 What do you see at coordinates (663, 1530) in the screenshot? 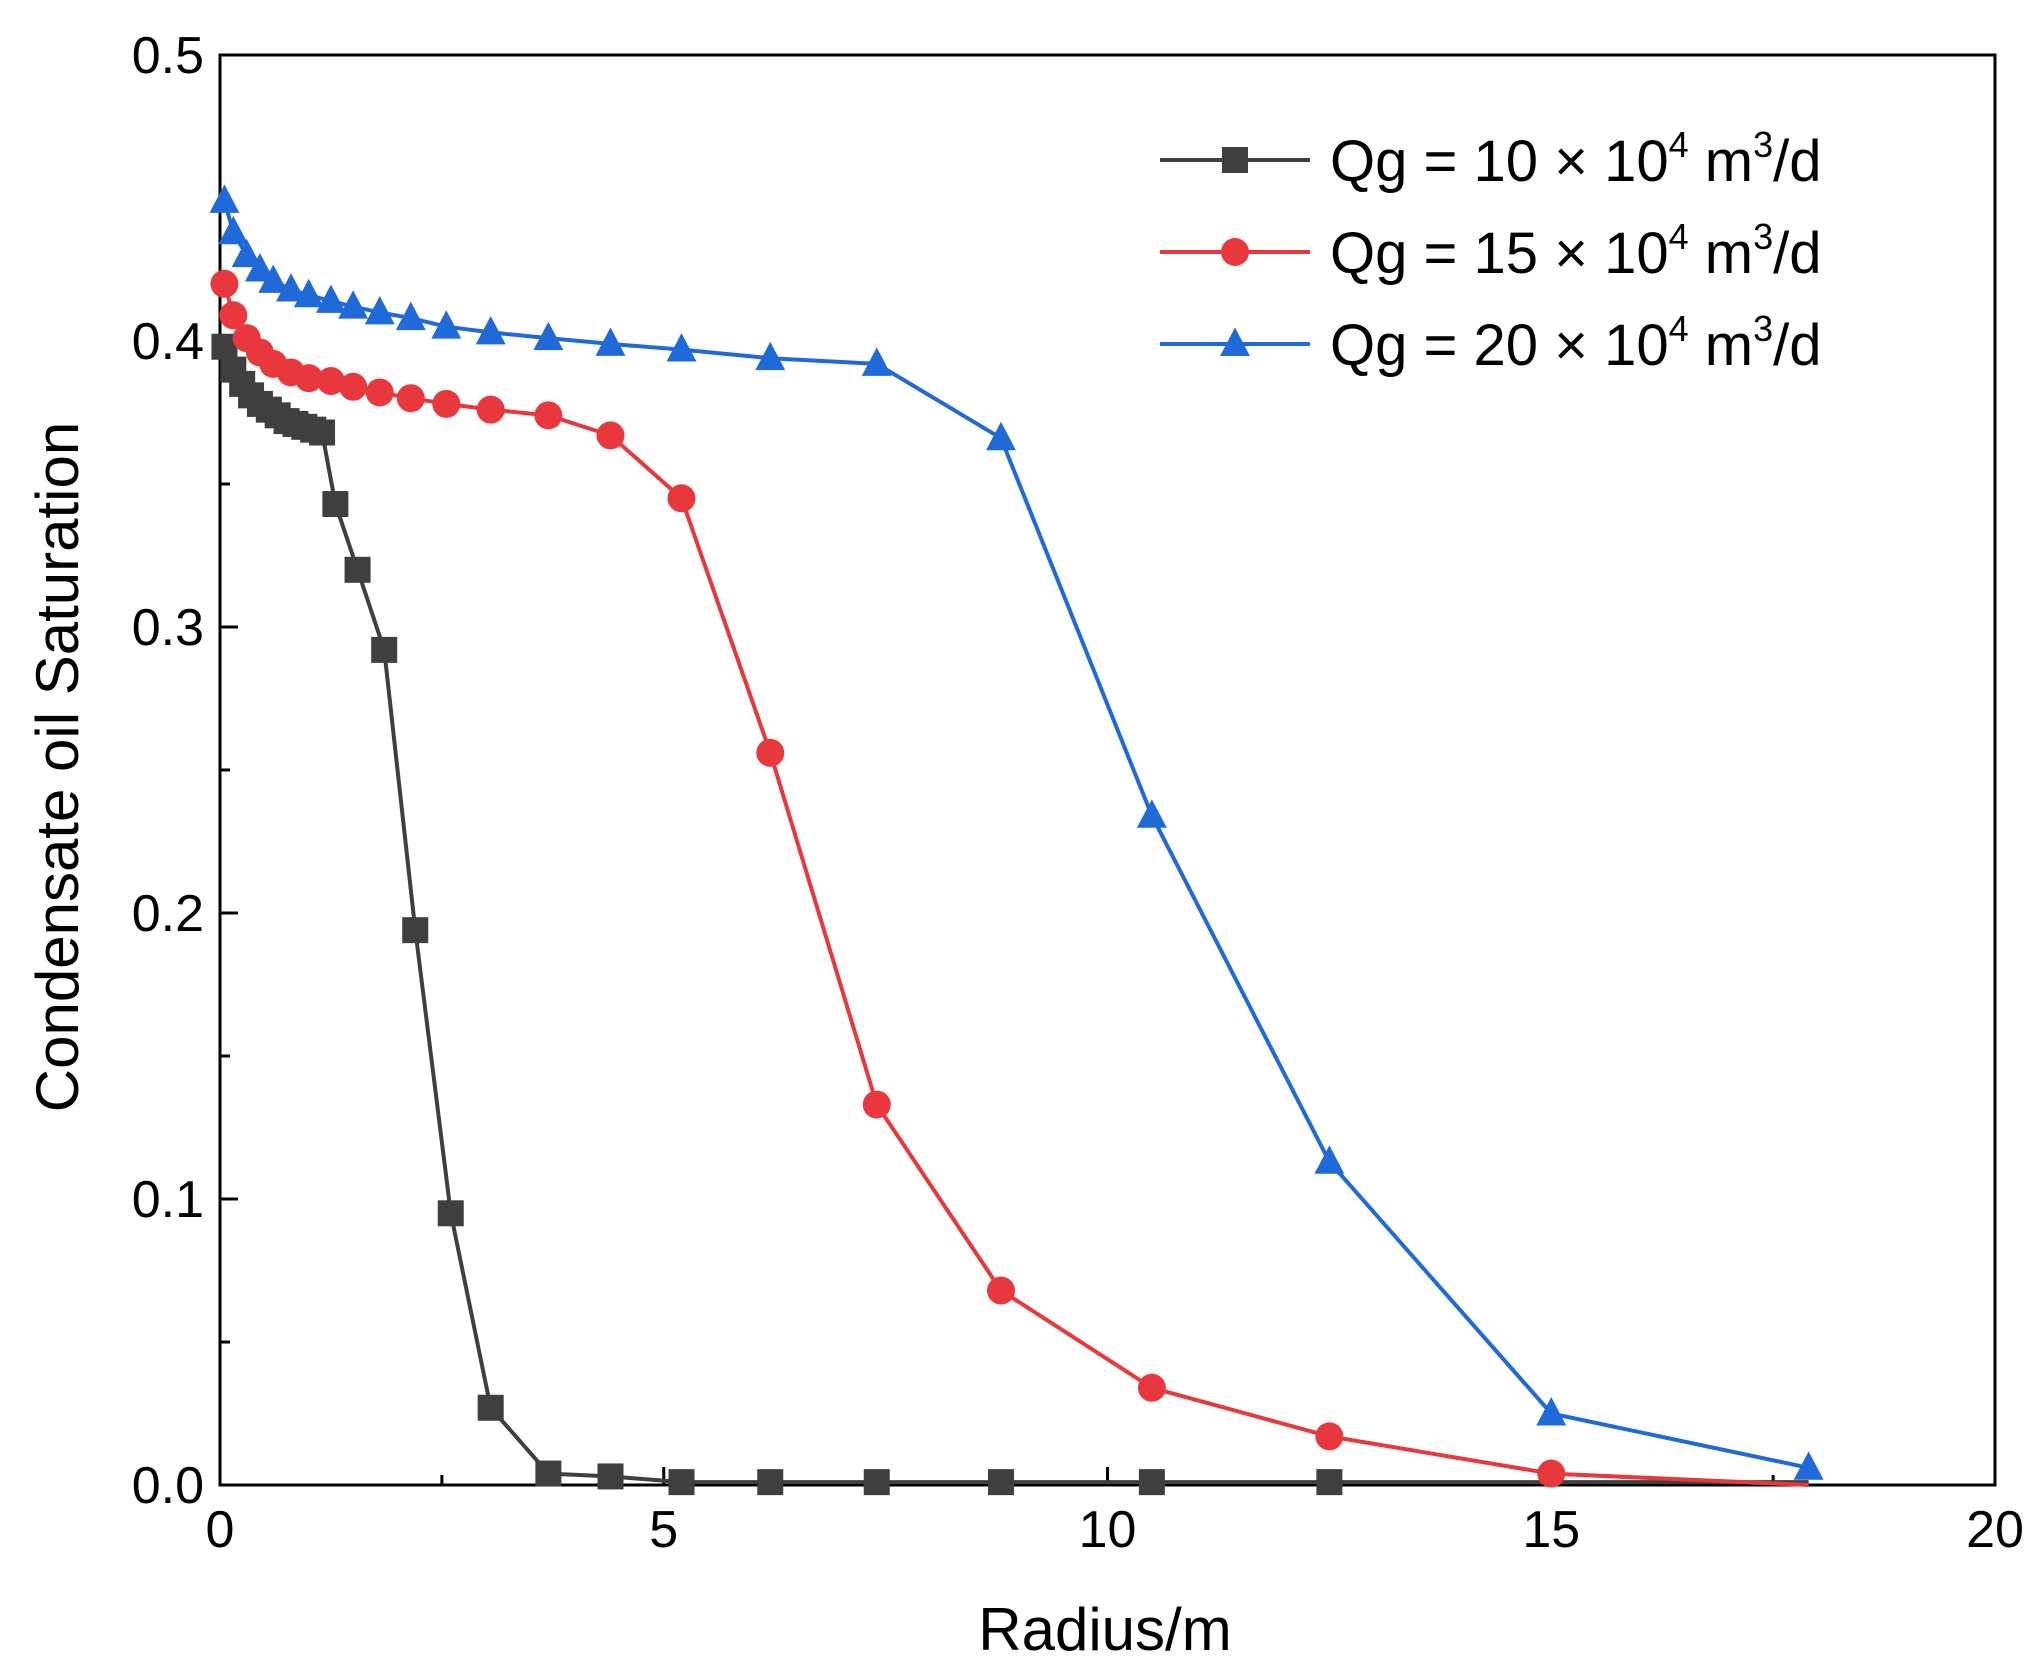
I see `x-tick-label: 5` at bounding box center [663, 1530].